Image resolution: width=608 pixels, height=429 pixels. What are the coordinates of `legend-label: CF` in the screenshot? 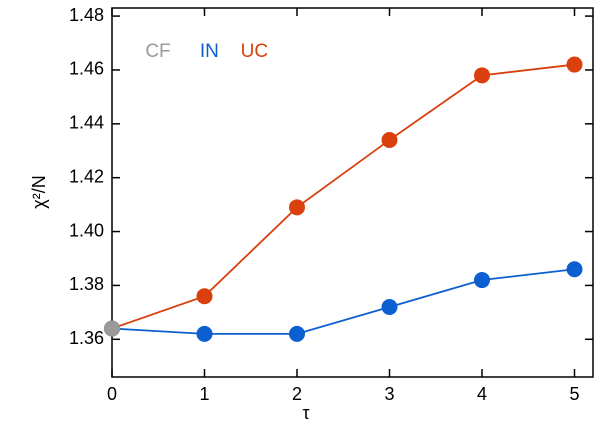 It's located at (157, 51).